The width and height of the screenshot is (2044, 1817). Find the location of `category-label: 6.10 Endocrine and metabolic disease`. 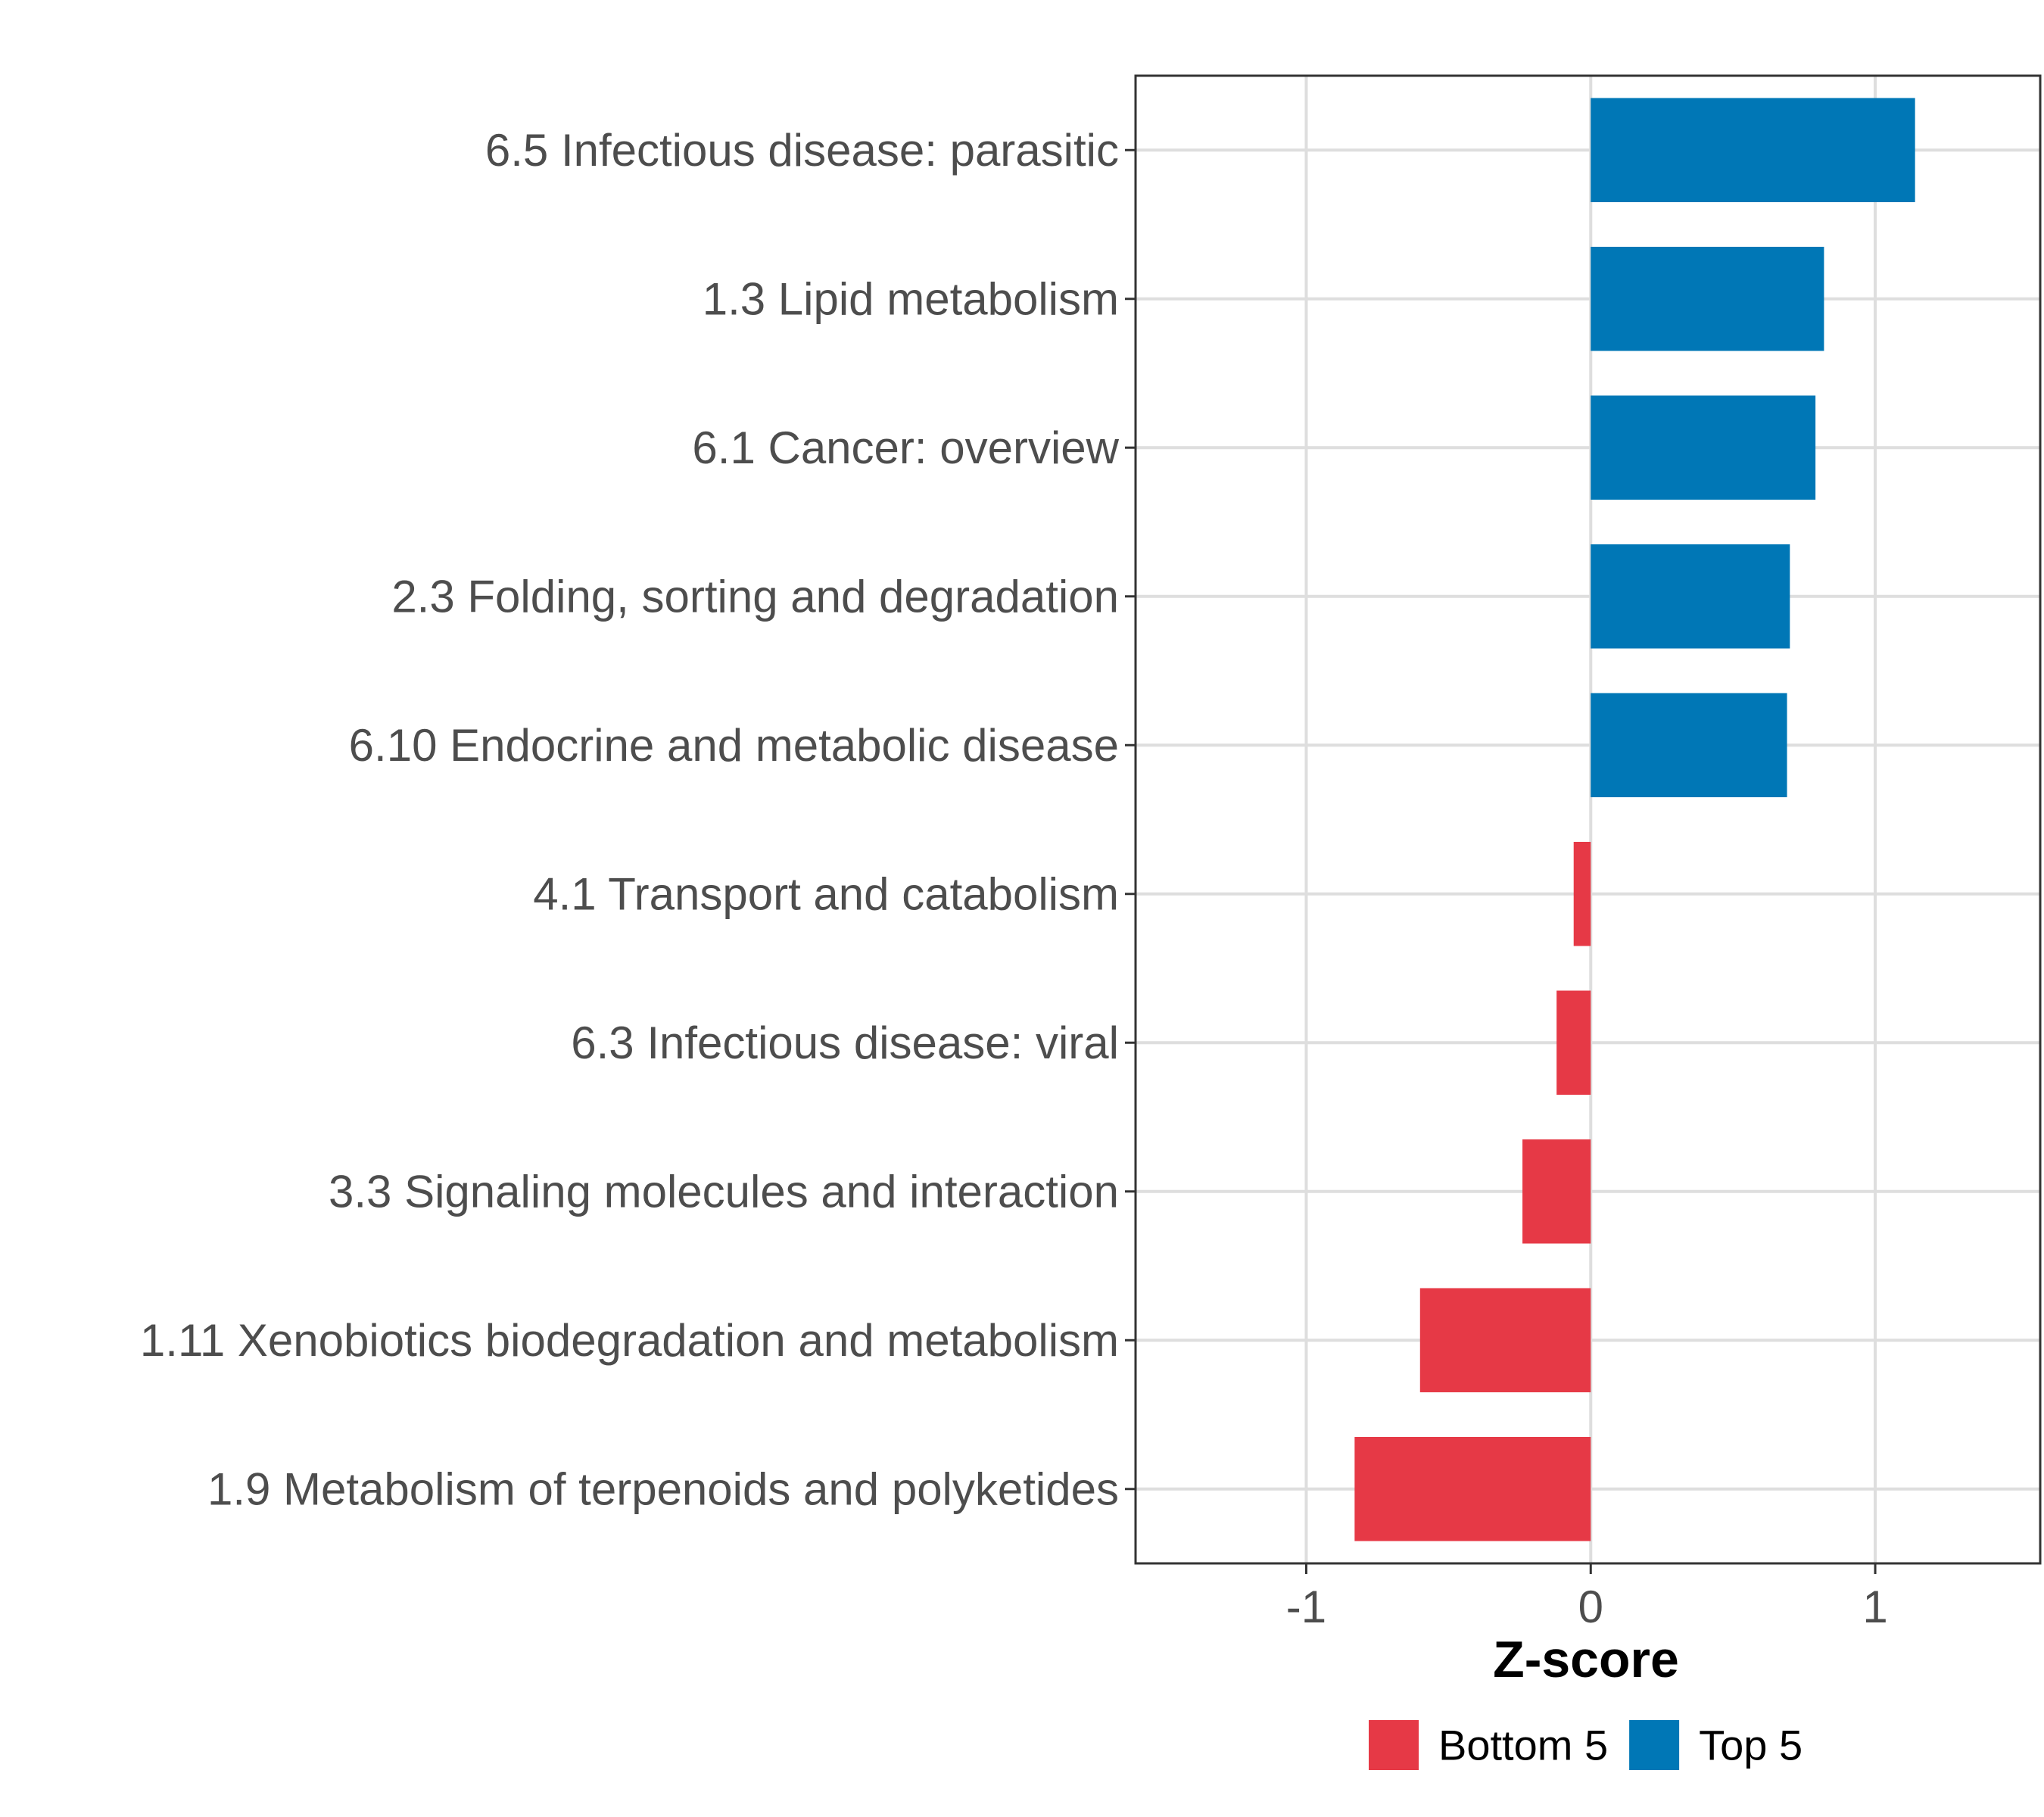

category-label: 6.10 Endocrine and metabolic disease is located at coordinates (734, 745).